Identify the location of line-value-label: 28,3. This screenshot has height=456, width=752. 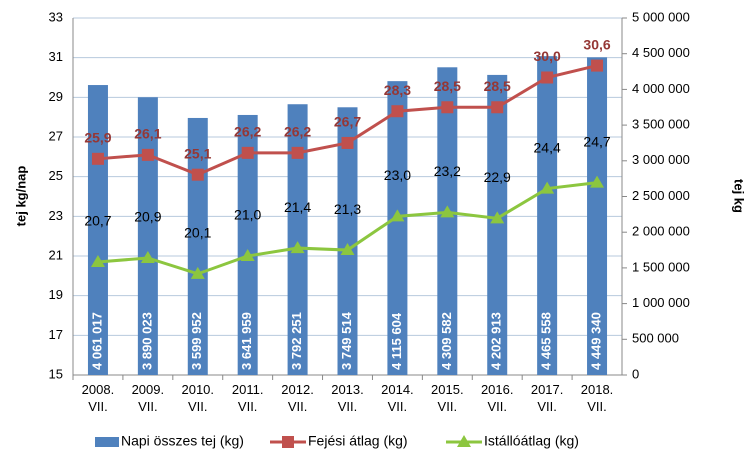
(397, 90).